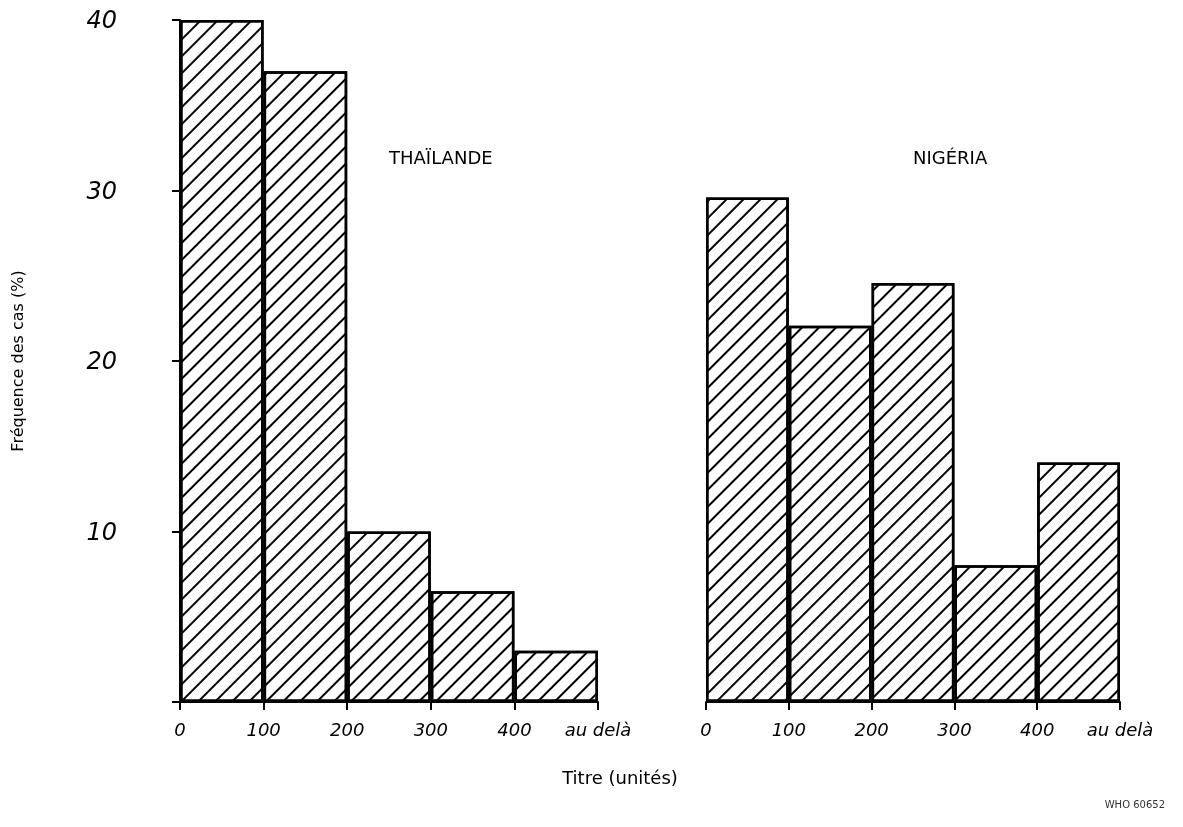 This screenshot has height=827, width=1183. I want to click on y-tick-label: 20, so click(101, 361).